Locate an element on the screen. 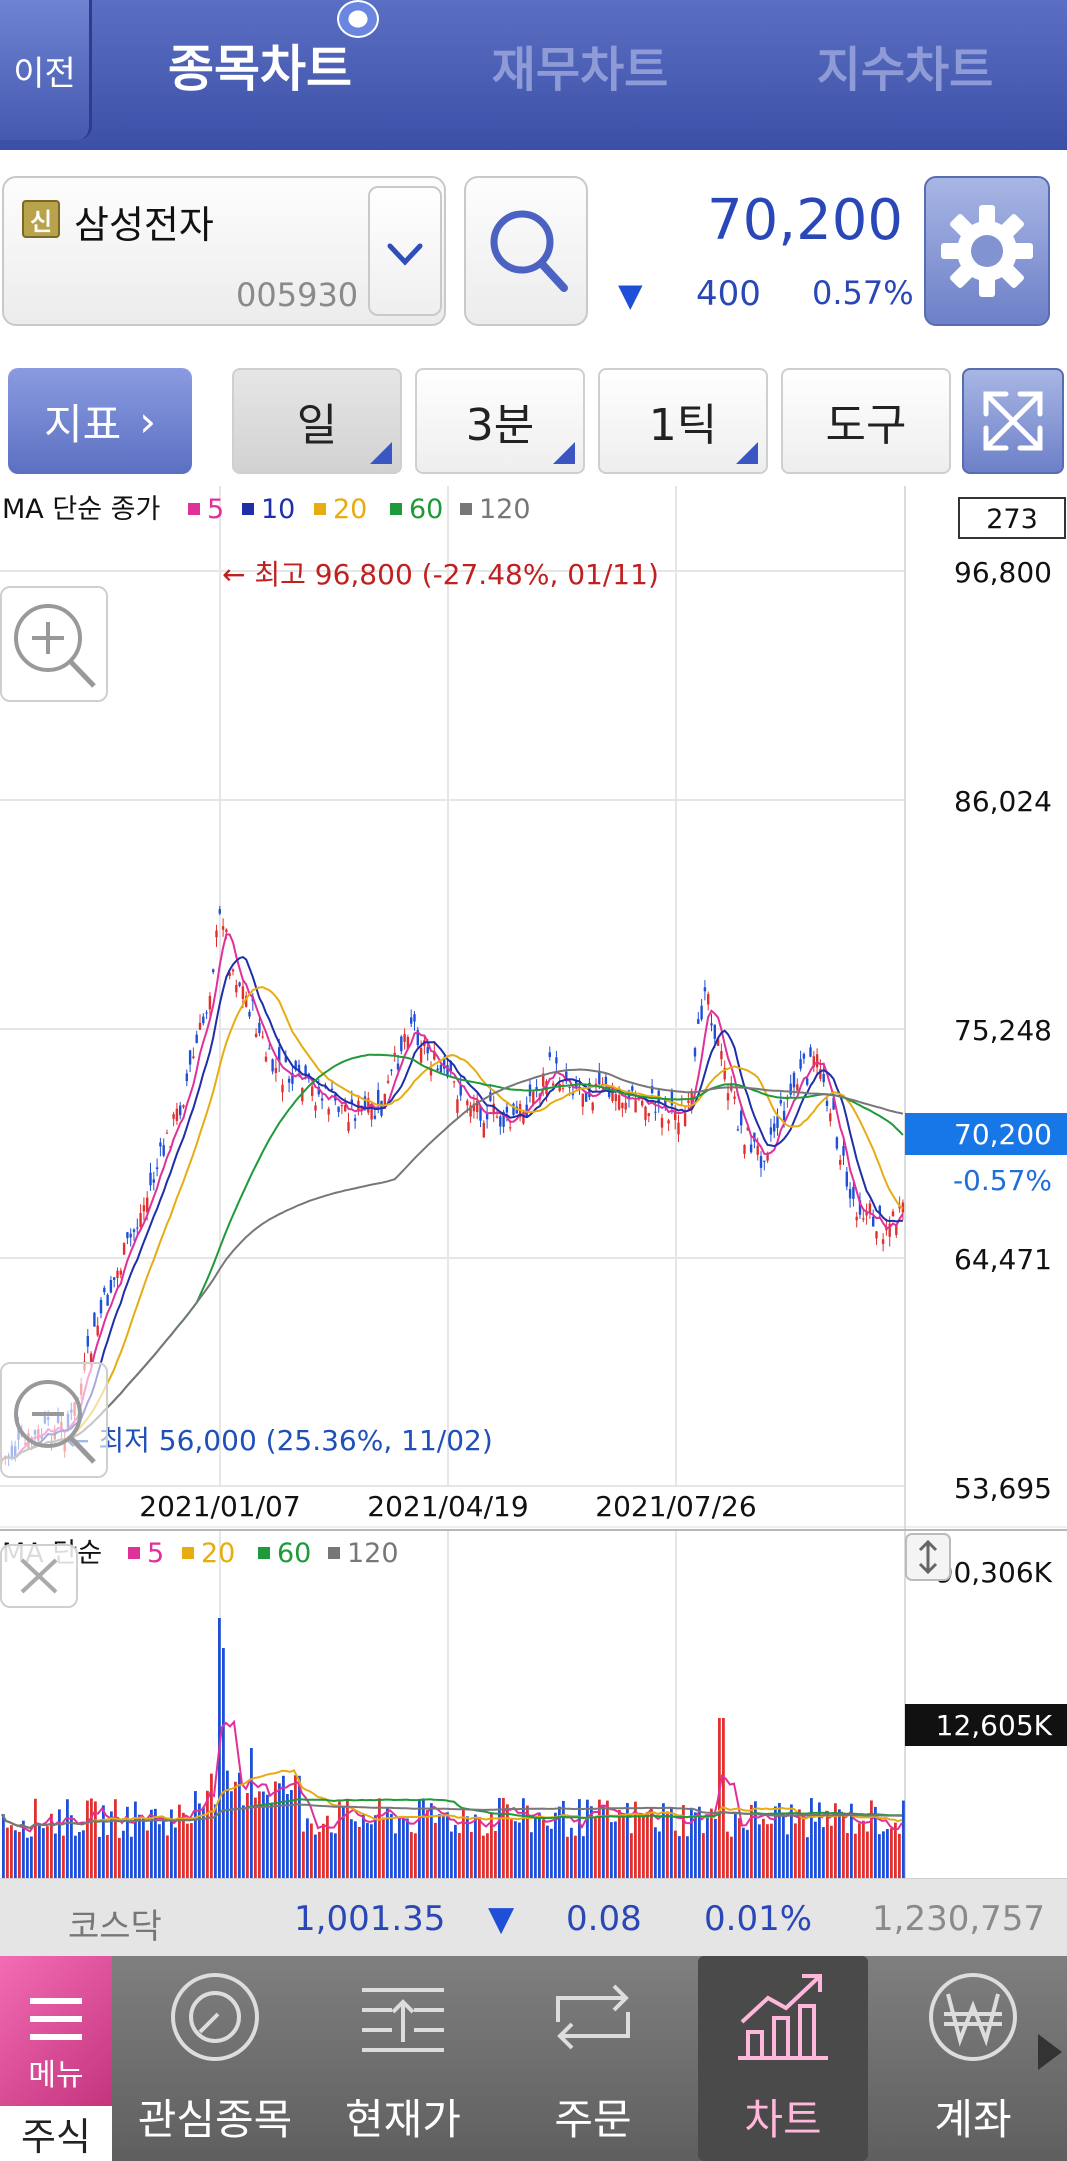 This screenshot has height=2161, width=1067. period-day-button: 일 is located at coordinates (317, 421).